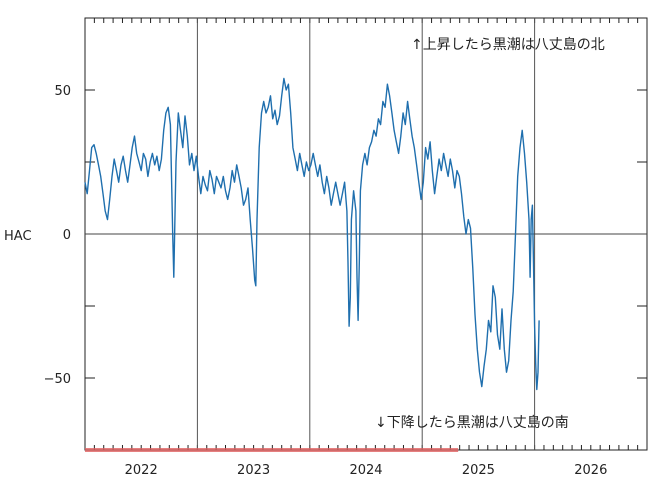 Image resolution: width=664 pixels, height=480 pixels. I want to click on x-tick-label: 2026, so click(590, 470).